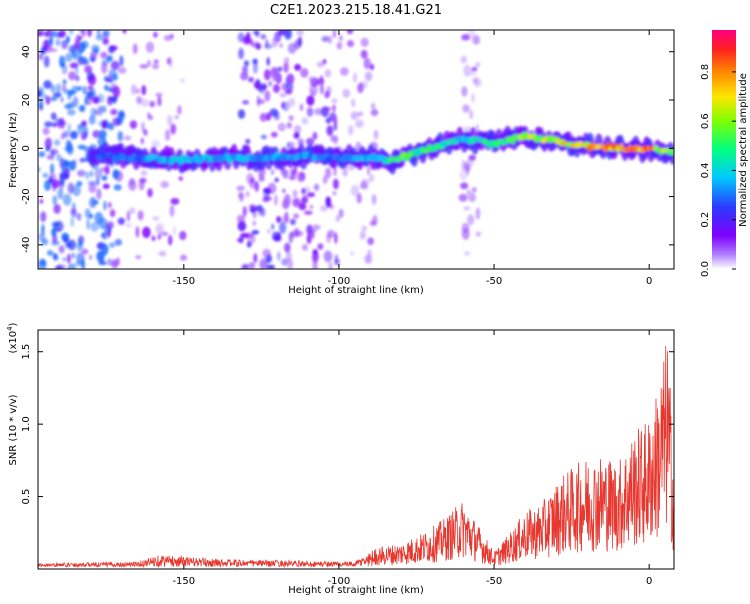 This screenshot has width=750, height=604. What do you see at coordinates (649, 281) in the screenshot?
I see `spectrogram-x-tick-label: 0` at bounding box center [649, 281].